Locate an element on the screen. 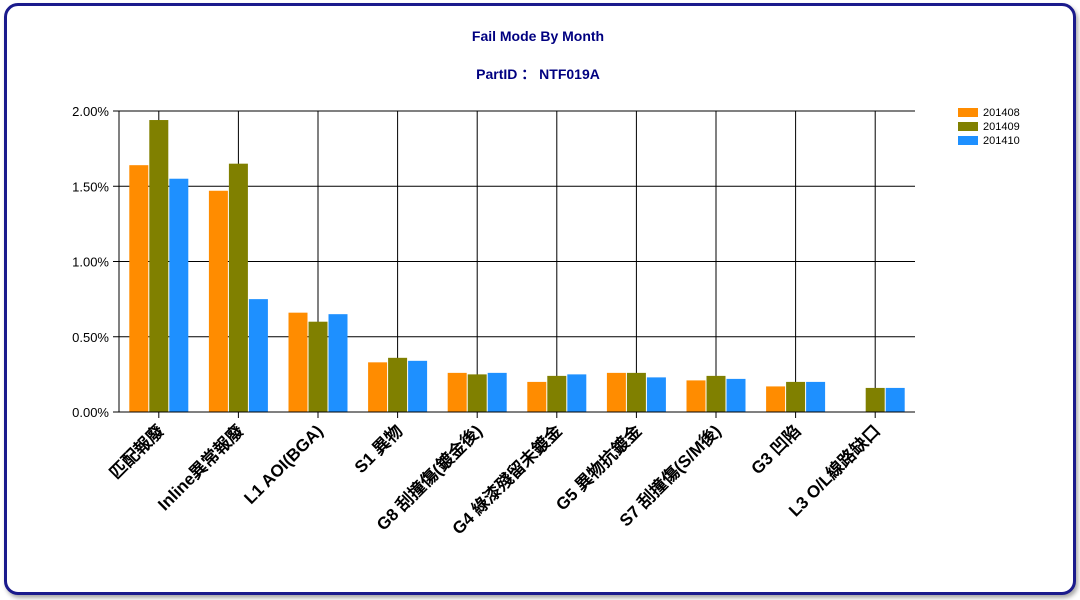  x-tick-label: S1 異物 is located at coordinates (378, 449).